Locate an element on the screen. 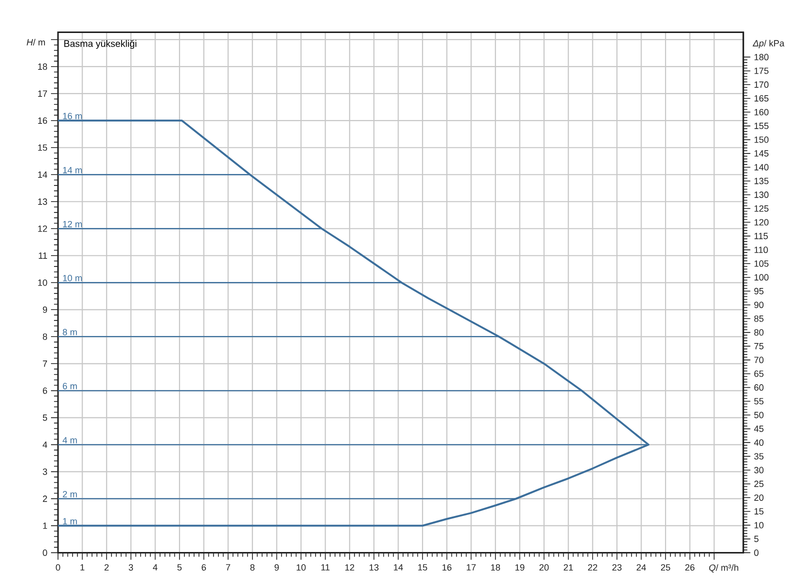 The width and height of the screenshot is (799, 579). y2-tick-label: 10 is located at coordinates (759, 525).